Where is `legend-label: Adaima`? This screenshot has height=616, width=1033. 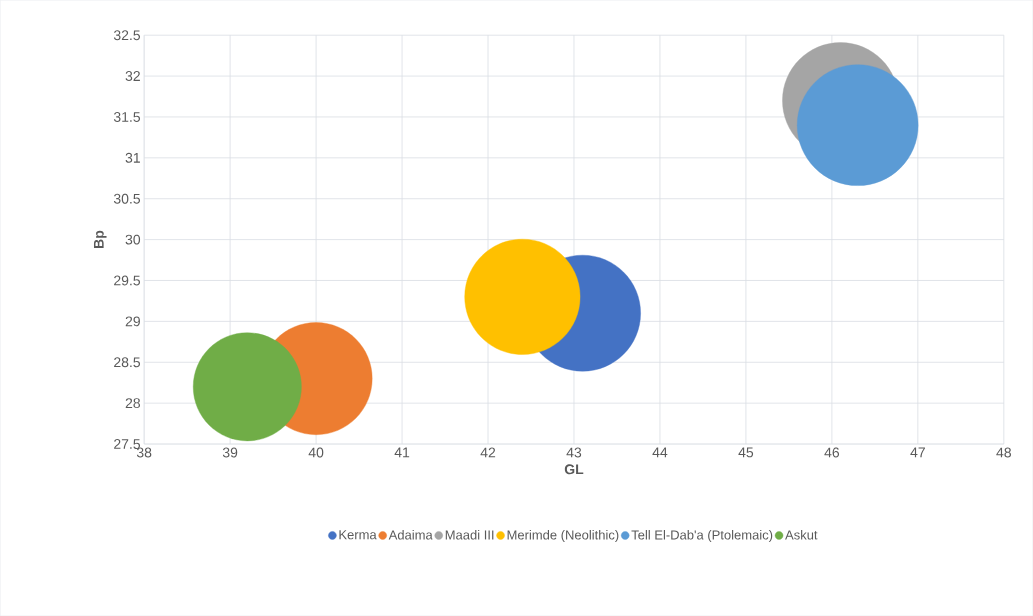 legend-label: Adaima is located at coordinates (410, 534).